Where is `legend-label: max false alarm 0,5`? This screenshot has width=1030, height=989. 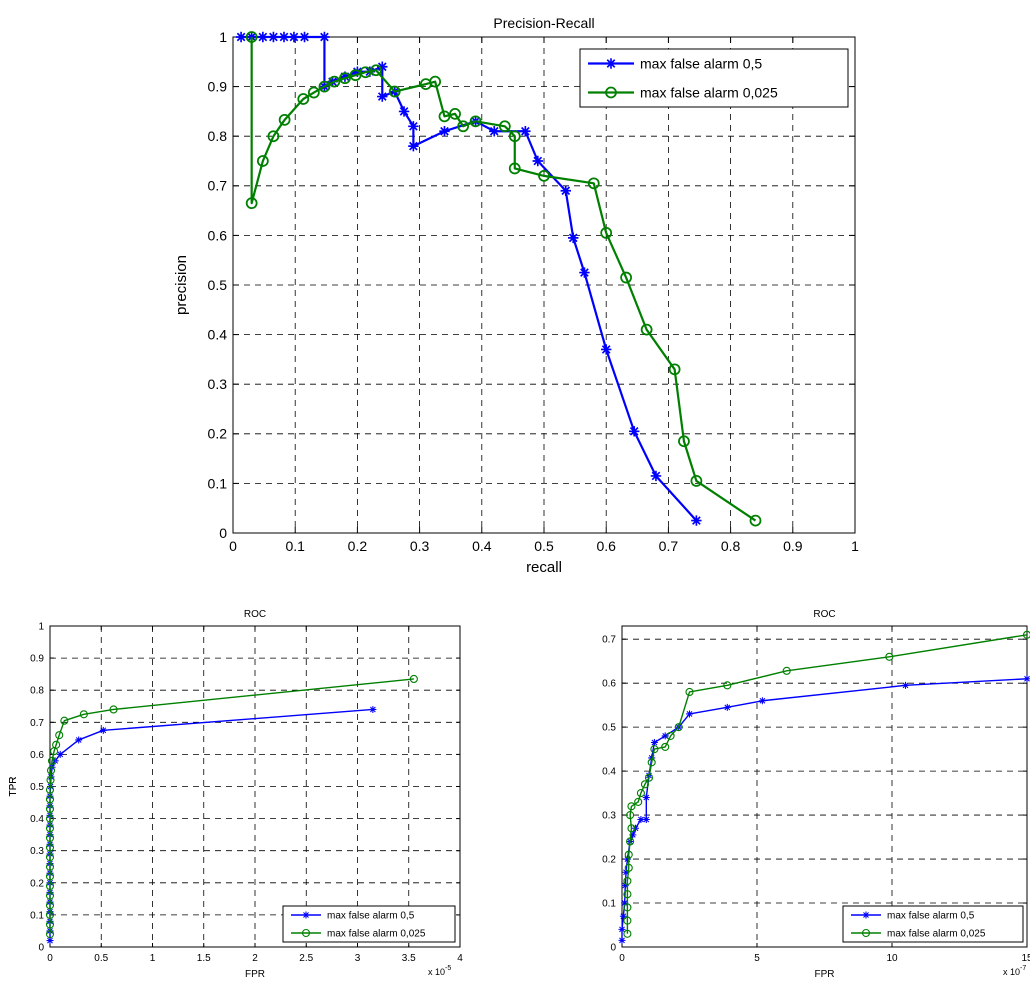
legend-label: max false alarm 0,5 is located at coordinates (701, 63).